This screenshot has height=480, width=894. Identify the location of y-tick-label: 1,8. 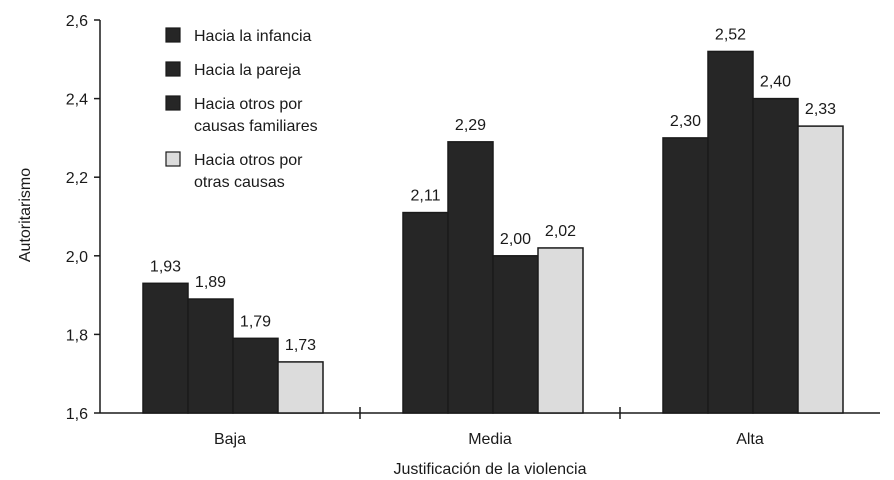
(77, 335).